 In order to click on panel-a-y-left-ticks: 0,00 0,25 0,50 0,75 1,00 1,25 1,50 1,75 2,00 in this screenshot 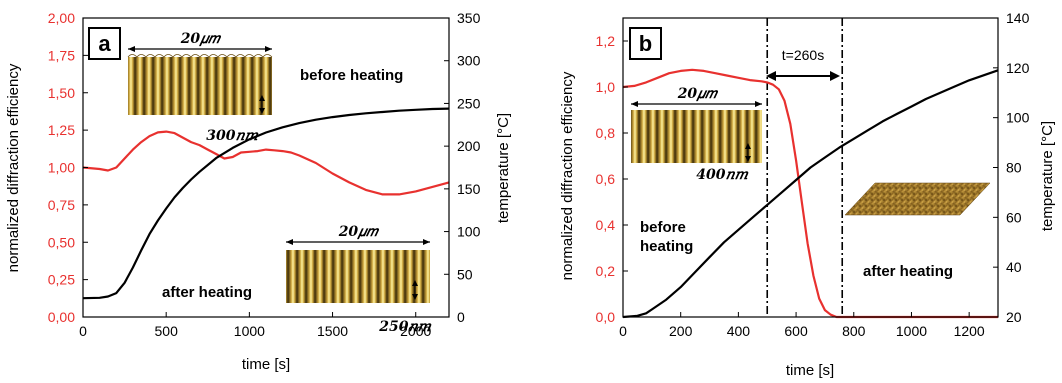, I will do `click(68, 167)`.